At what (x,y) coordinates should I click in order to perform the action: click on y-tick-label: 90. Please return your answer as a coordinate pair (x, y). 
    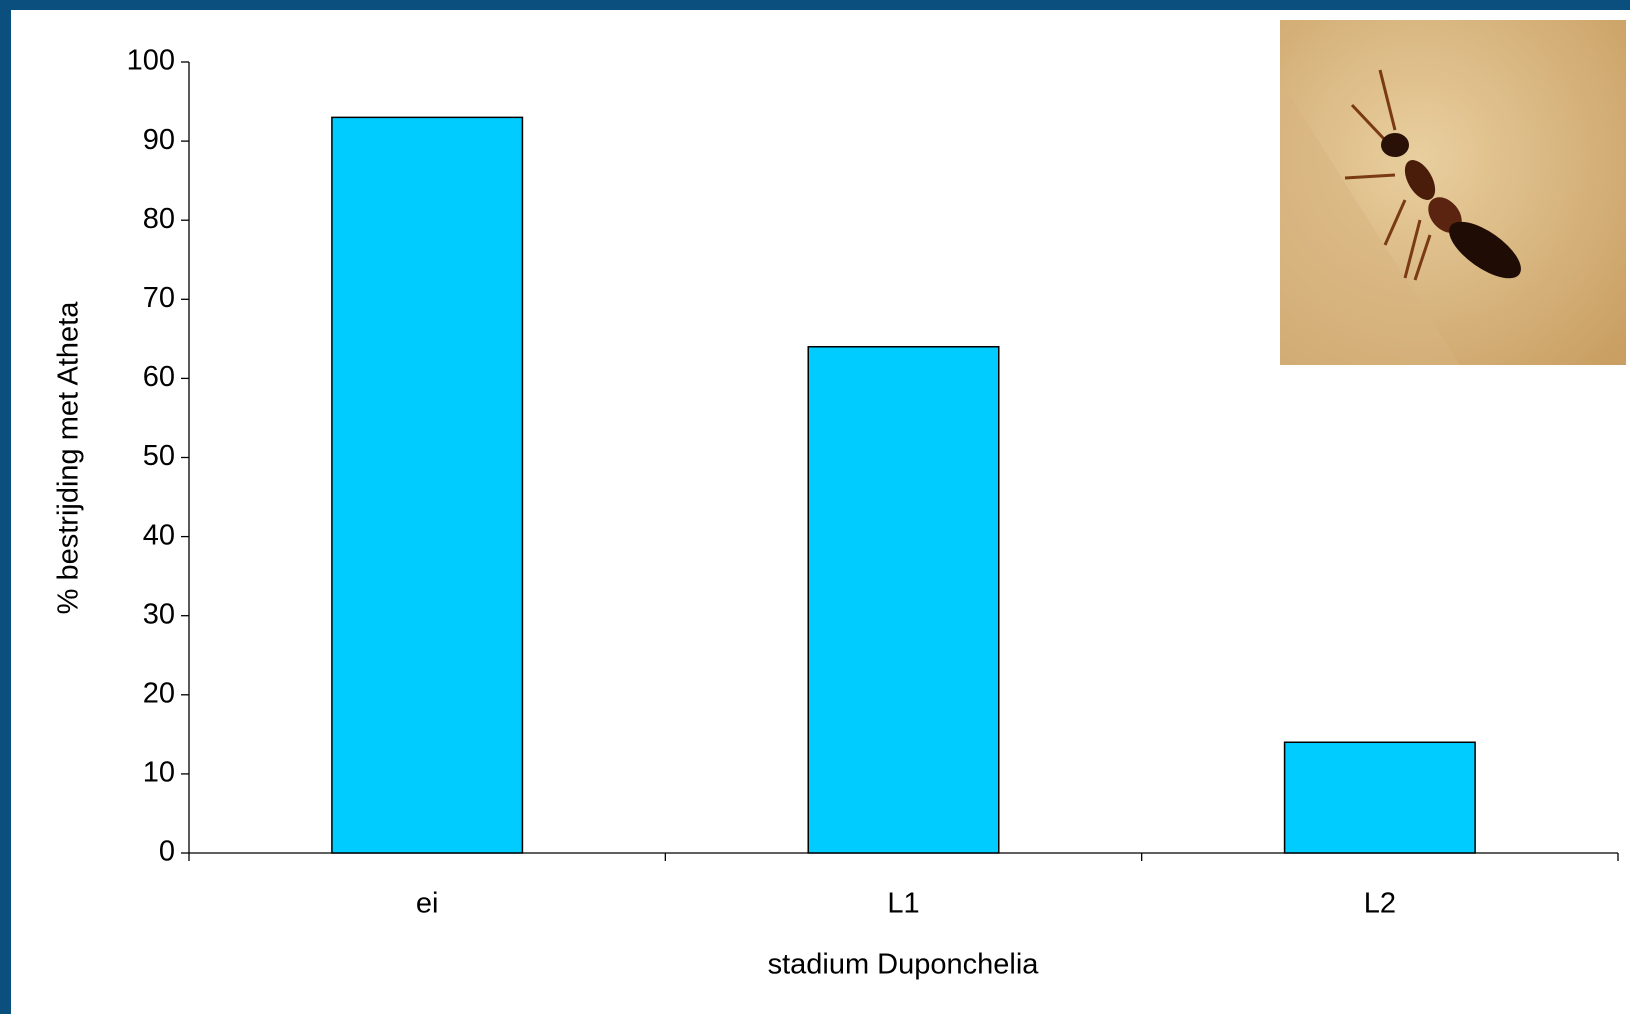
    Looking at the image, I should click on (159, 140).